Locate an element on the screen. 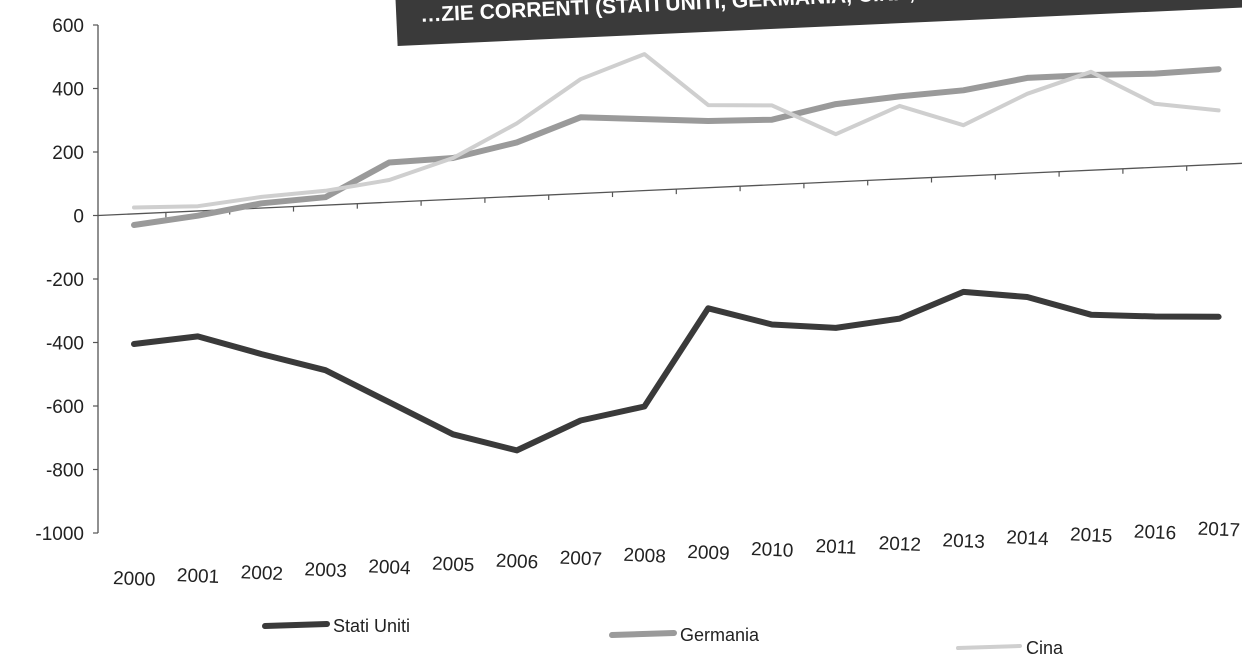 Image resolution: width=1242 pixels, height=658 pixels. x-tick-label: 2016 is located at coordinates (1154, 533).